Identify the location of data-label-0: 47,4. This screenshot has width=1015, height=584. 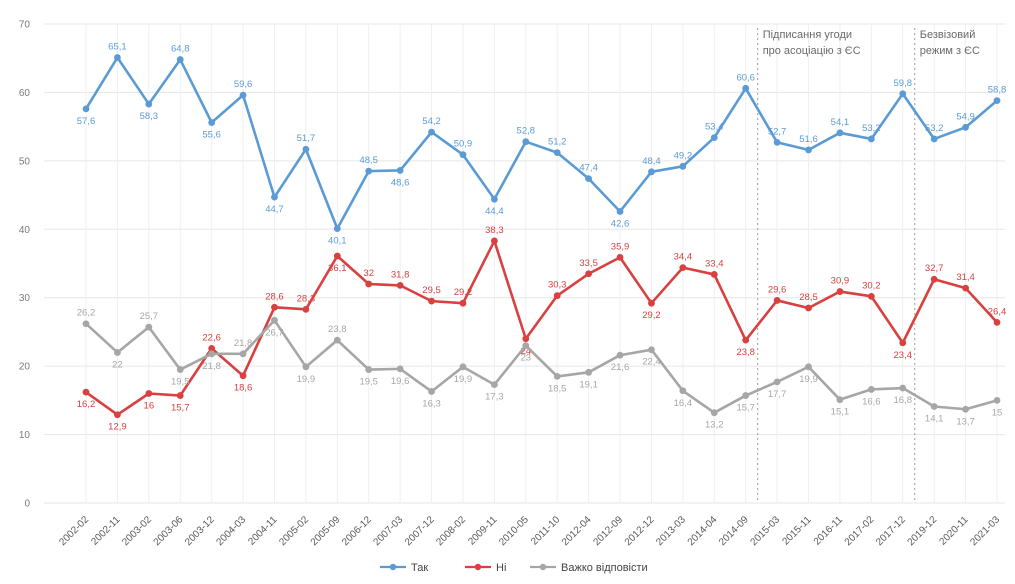
(588, 168).